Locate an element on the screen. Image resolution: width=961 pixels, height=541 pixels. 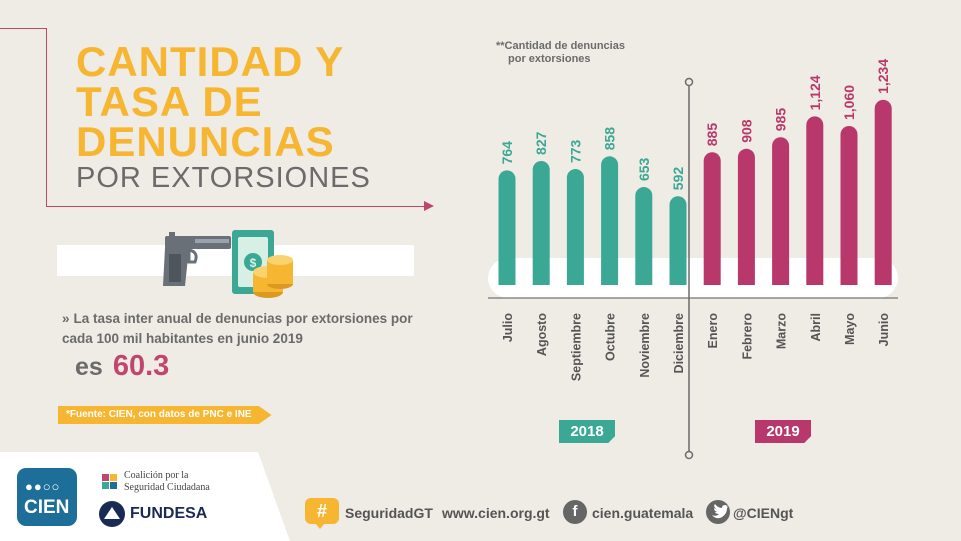
value-label-enero: 885 is located at coordinates (712, 135).